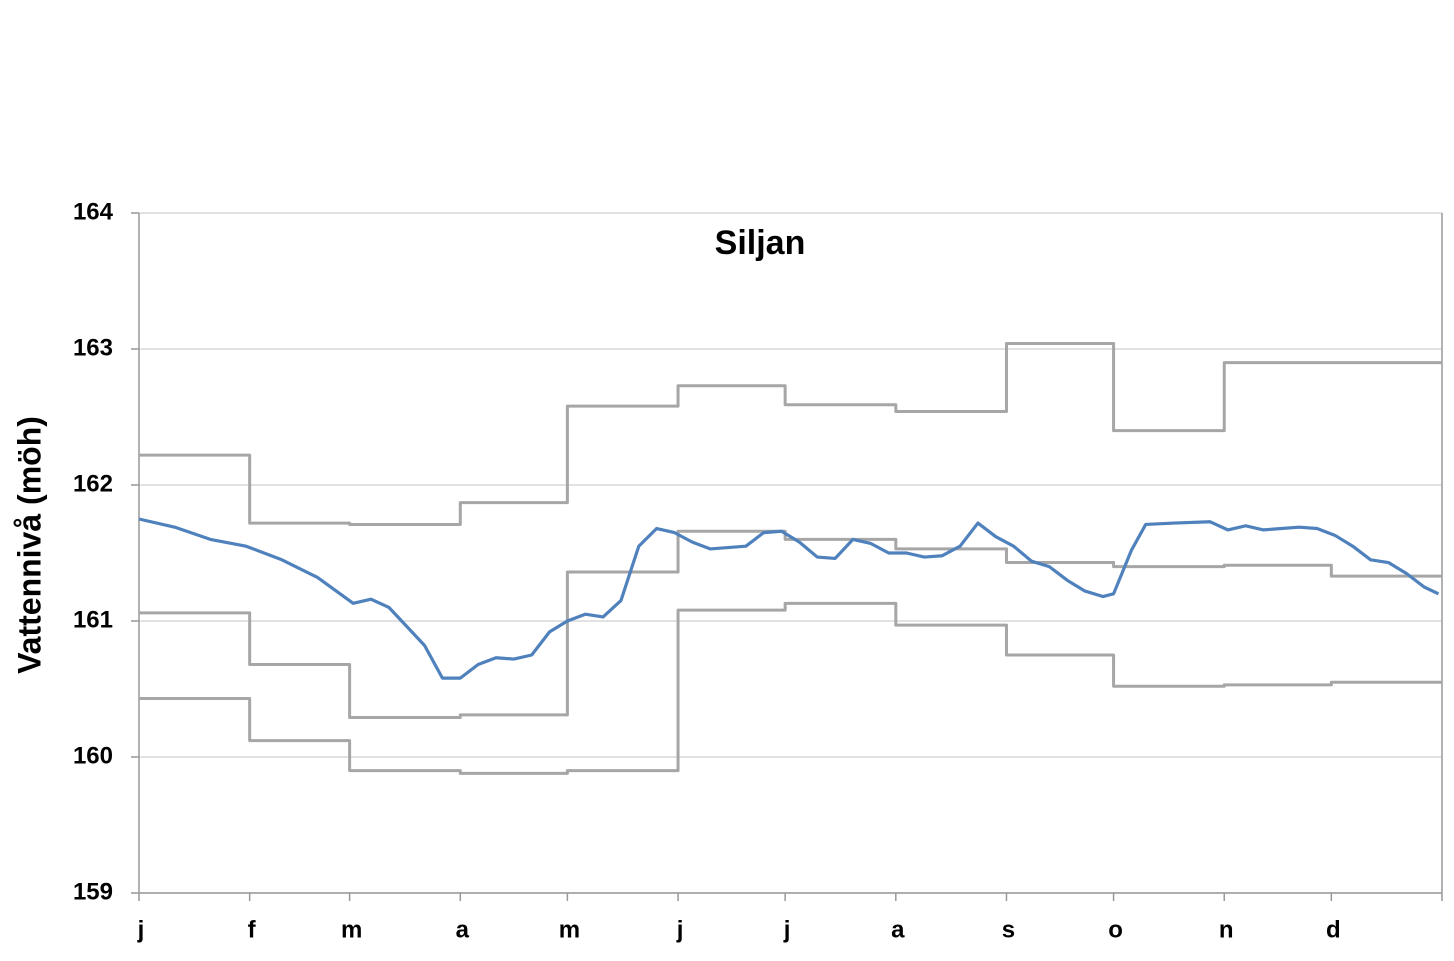 The image size is (1454, 961). Describe the element at coordinates (93, 619) in the screenshot. I see `y-tick-label: 161` at that location.